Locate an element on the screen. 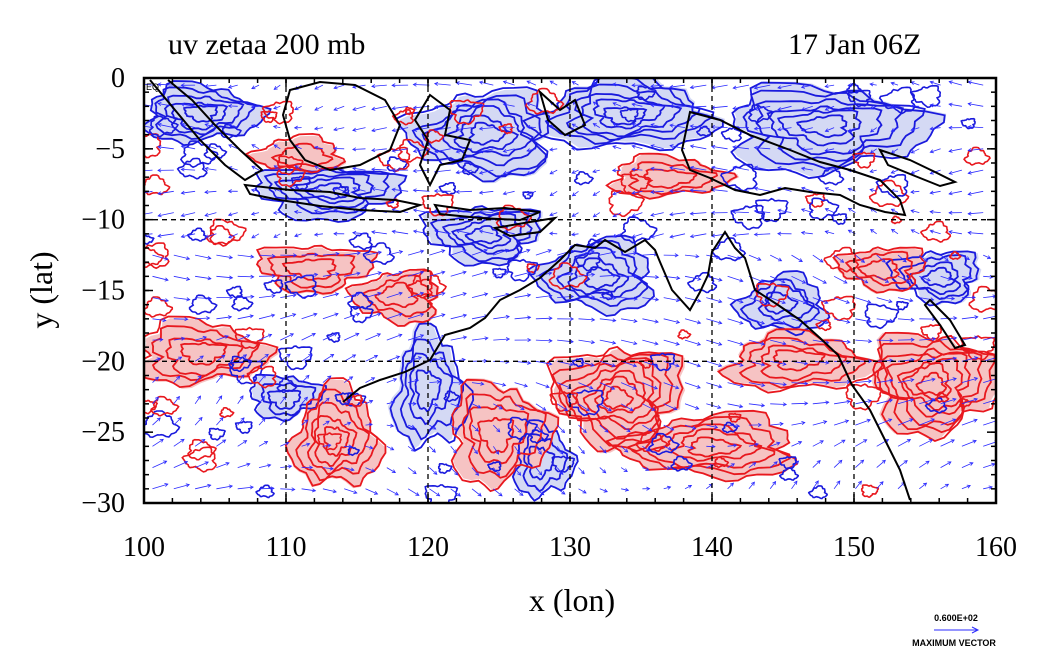 The image size is (1056, 653). vector-reference-value: 0.600E+02 is located at coordinates (956, 618).